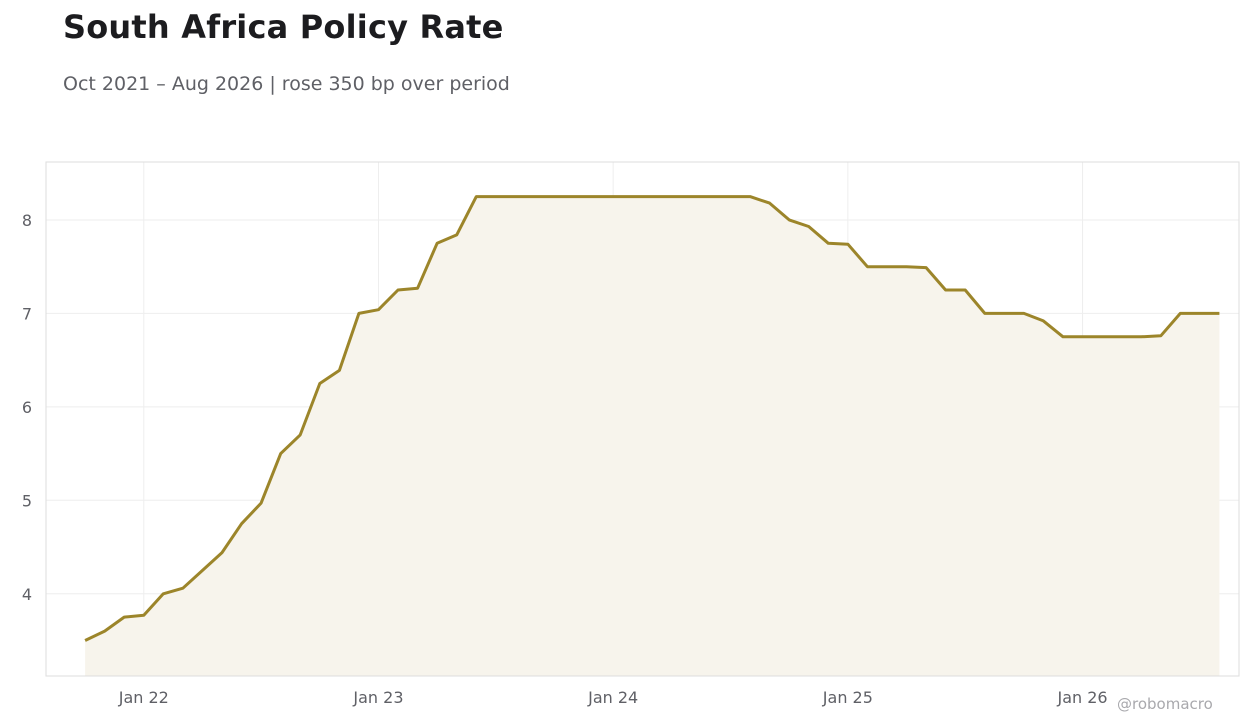 This screenshot has height=728, width=1260. I want to click on x-tick-label: Jan 26, so click(1081, 697).